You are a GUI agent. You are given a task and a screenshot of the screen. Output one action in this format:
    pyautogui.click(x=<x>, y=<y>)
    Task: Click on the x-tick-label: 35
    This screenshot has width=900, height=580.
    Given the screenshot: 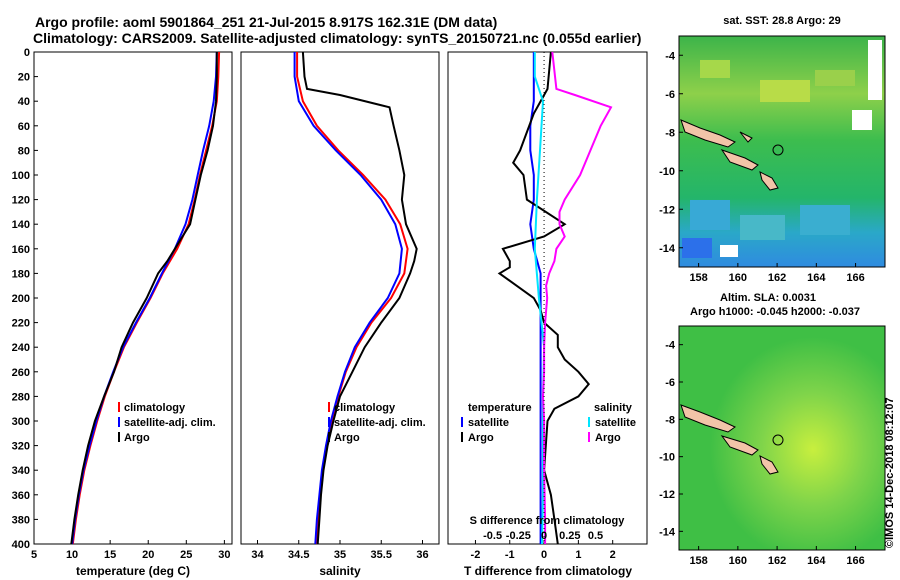 What is the action you would take?
    pyautogui.click(x=340, y=555)
    